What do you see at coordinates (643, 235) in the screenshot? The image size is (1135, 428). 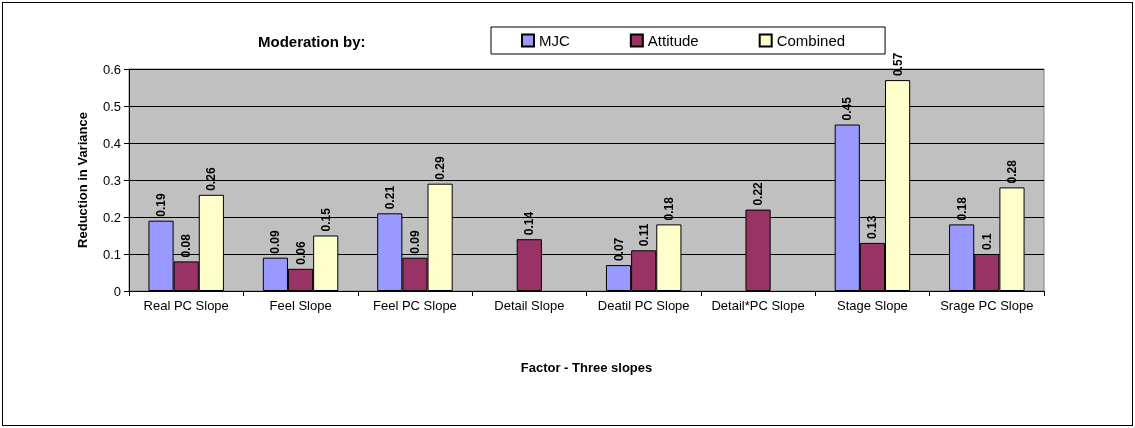 I see `data-label: 0.11` at bounding box center [643, 235].